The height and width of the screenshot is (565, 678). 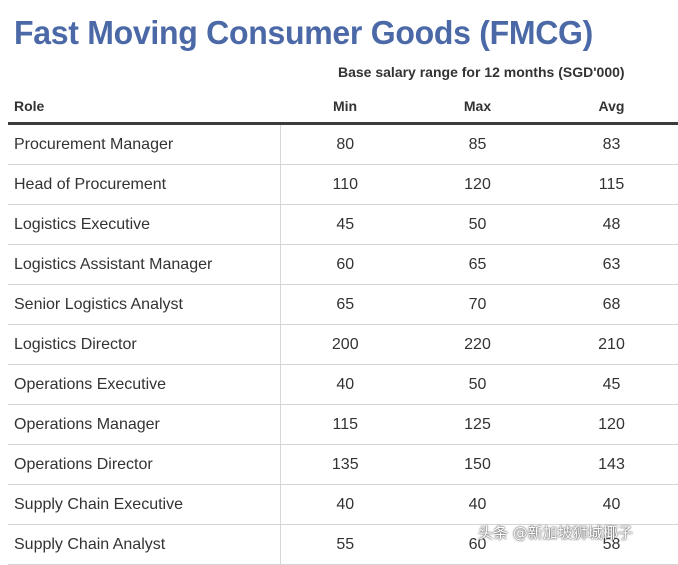 I want to click on avg-cell: 63, so click(x=611, y=264).